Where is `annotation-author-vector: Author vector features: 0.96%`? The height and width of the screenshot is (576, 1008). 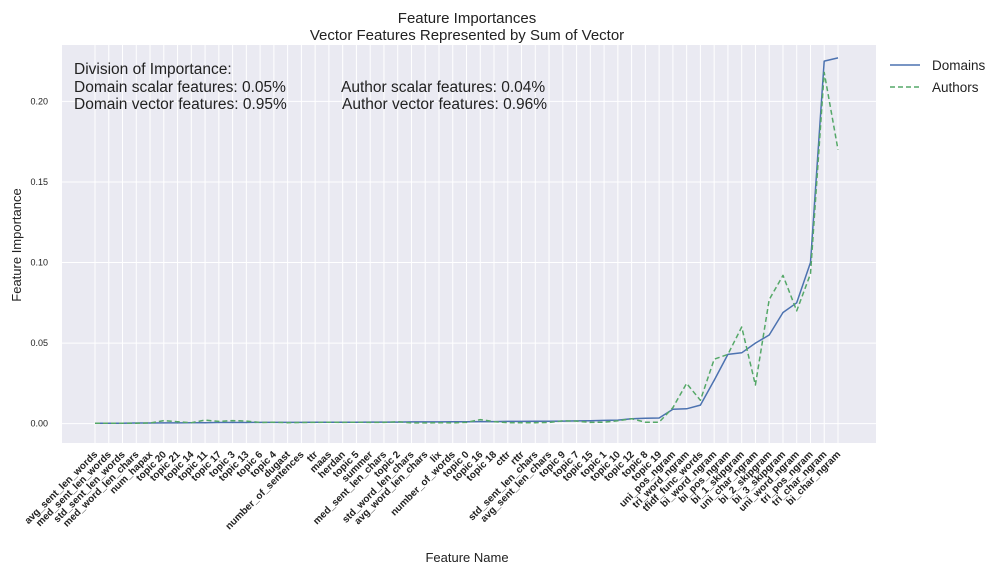 annotation-author-vector: Author vector features: 0.96% is located at coordinates (444, 104).